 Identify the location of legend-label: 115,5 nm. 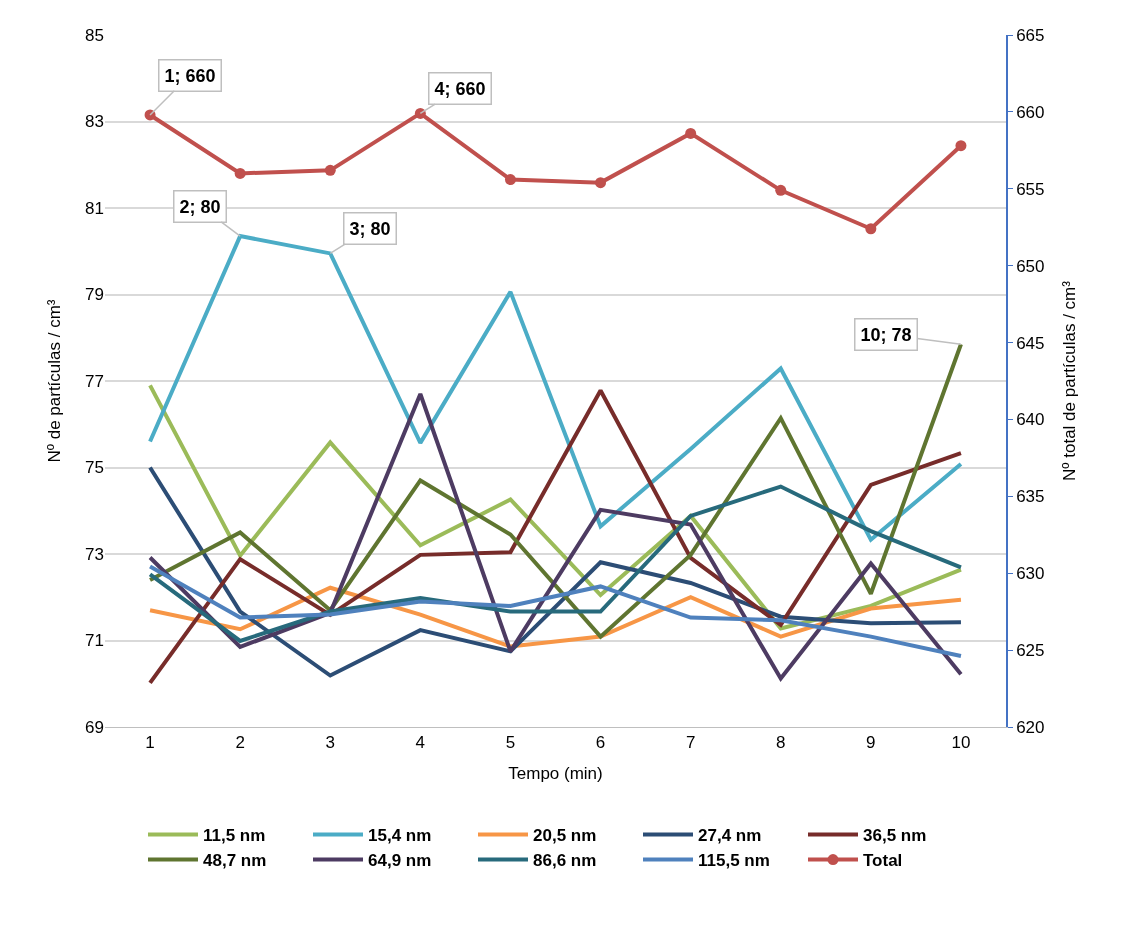
(734, 861).